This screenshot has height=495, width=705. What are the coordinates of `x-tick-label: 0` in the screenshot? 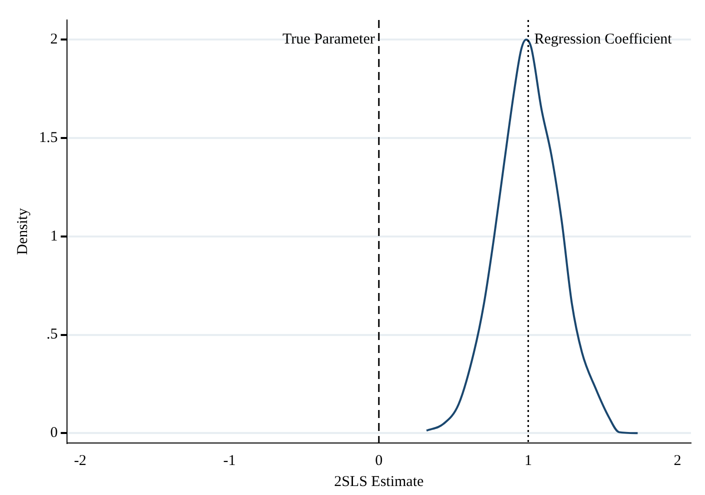 It's located at (379, 460).